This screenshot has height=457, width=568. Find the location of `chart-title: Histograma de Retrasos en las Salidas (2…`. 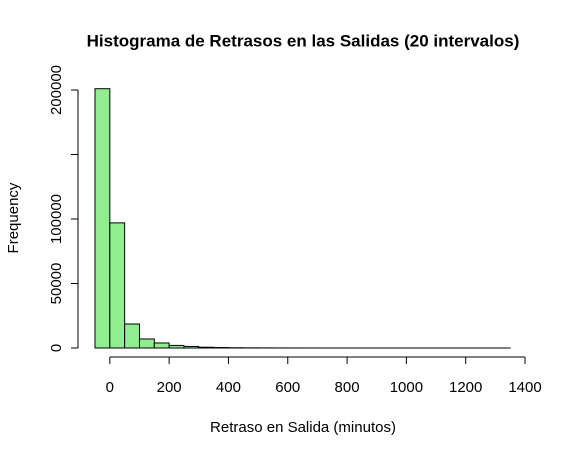

chart-title: Histograma de Retrasos en las Salidas (2… is located at coordinates (303, 40).